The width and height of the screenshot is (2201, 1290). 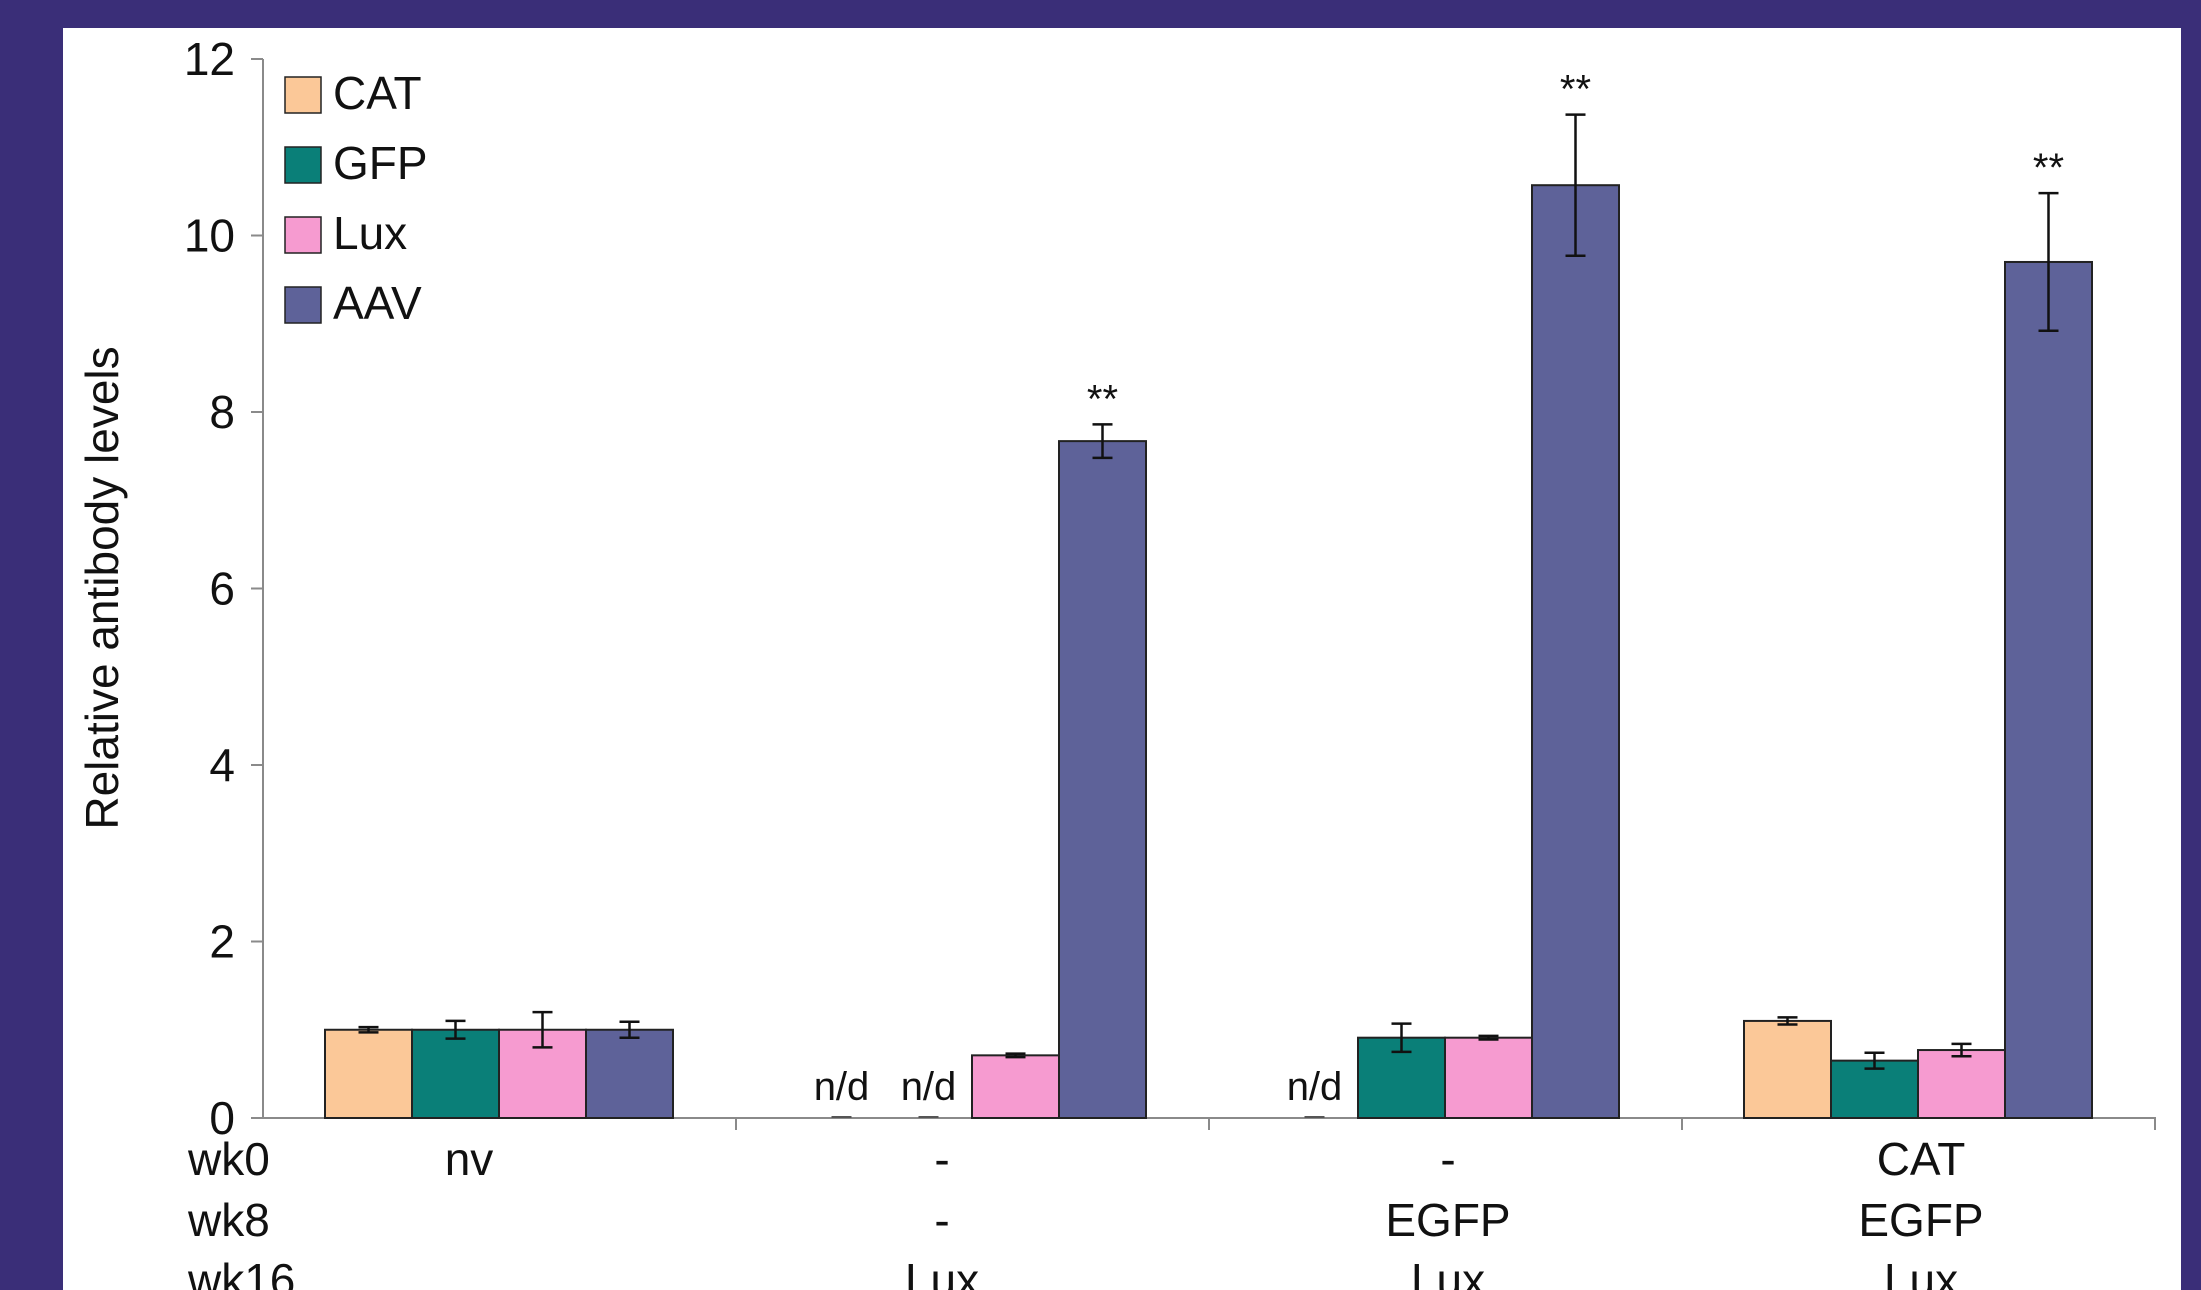 I want to click on y-axis-label: Relative antibody levels, so click(x=102, y=587).